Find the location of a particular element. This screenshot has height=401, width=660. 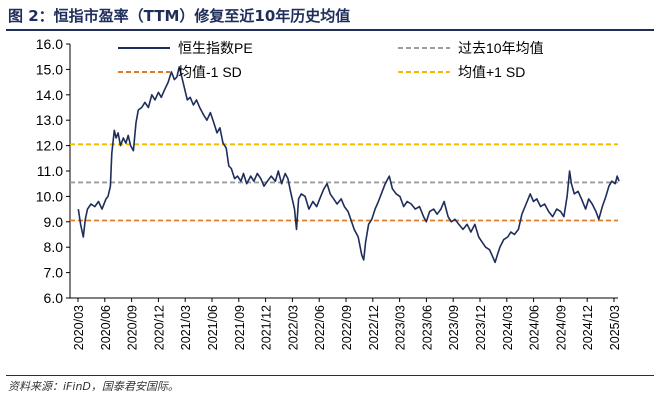

x-tick-label: 2024/06 is located at coordinates (535, 327).